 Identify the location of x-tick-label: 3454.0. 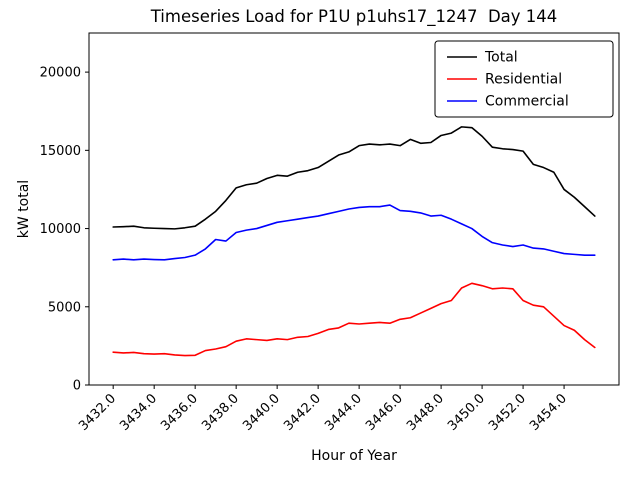
(548, 412).